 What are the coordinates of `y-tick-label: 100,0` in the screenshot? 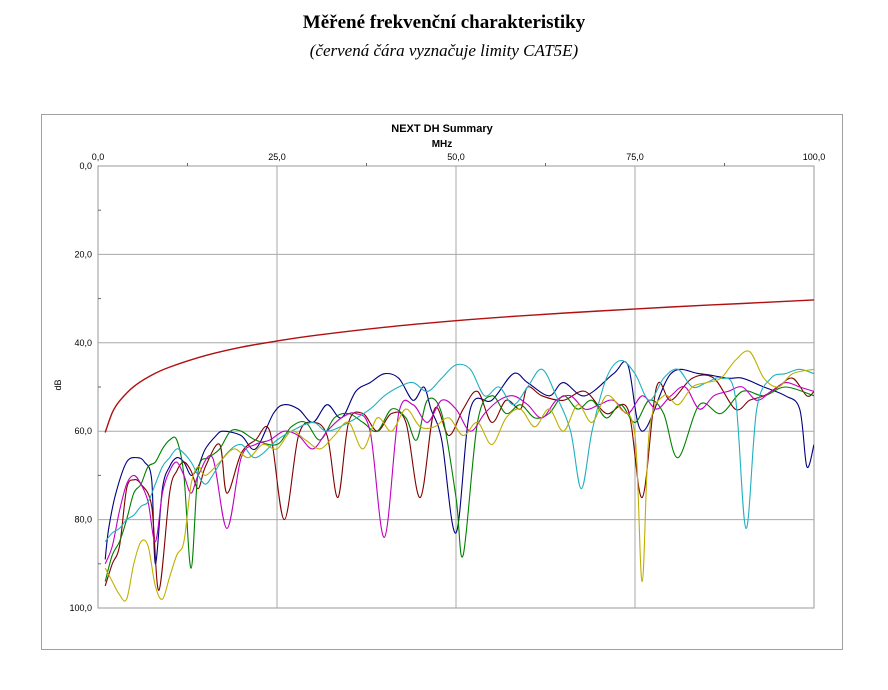 It's located at (80, 608).